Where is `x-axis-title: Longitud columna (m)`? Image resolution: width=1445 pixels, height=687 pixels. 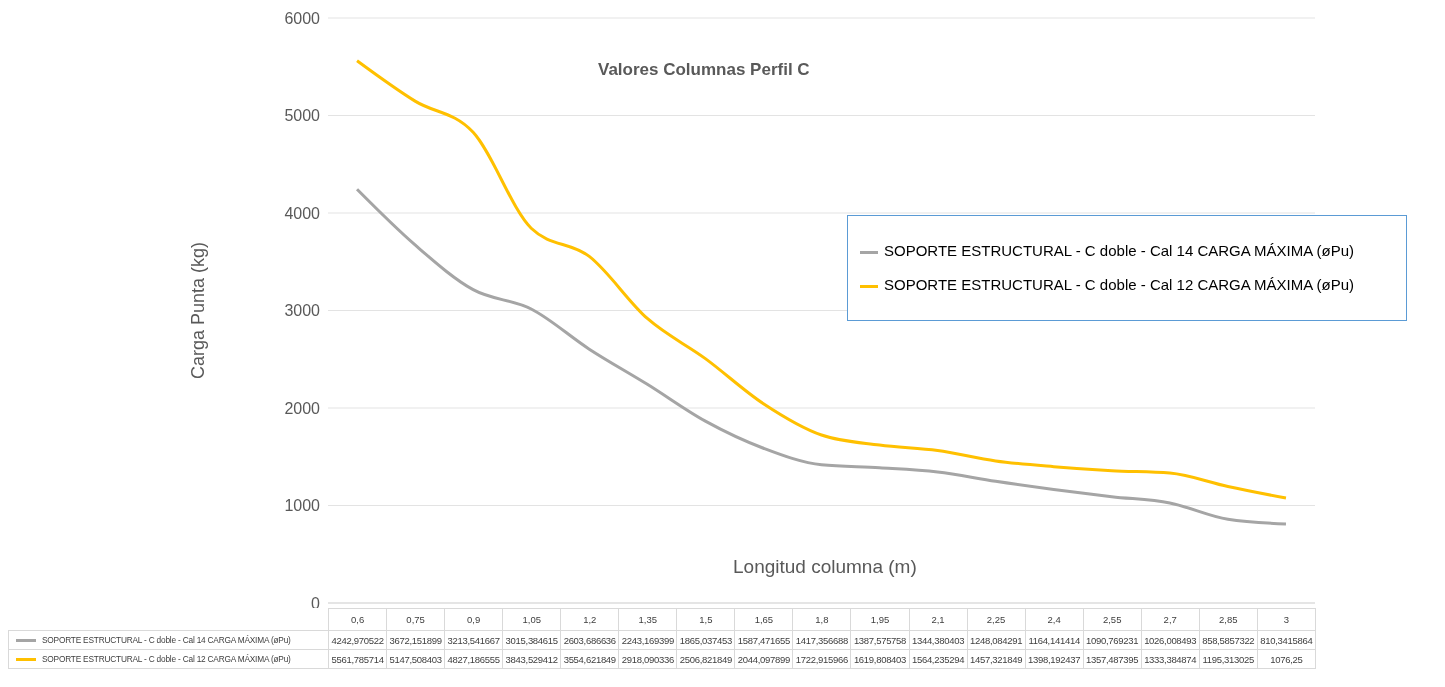
x-axis-title: Longitud columna (m) is located at coordinates (825, 567).